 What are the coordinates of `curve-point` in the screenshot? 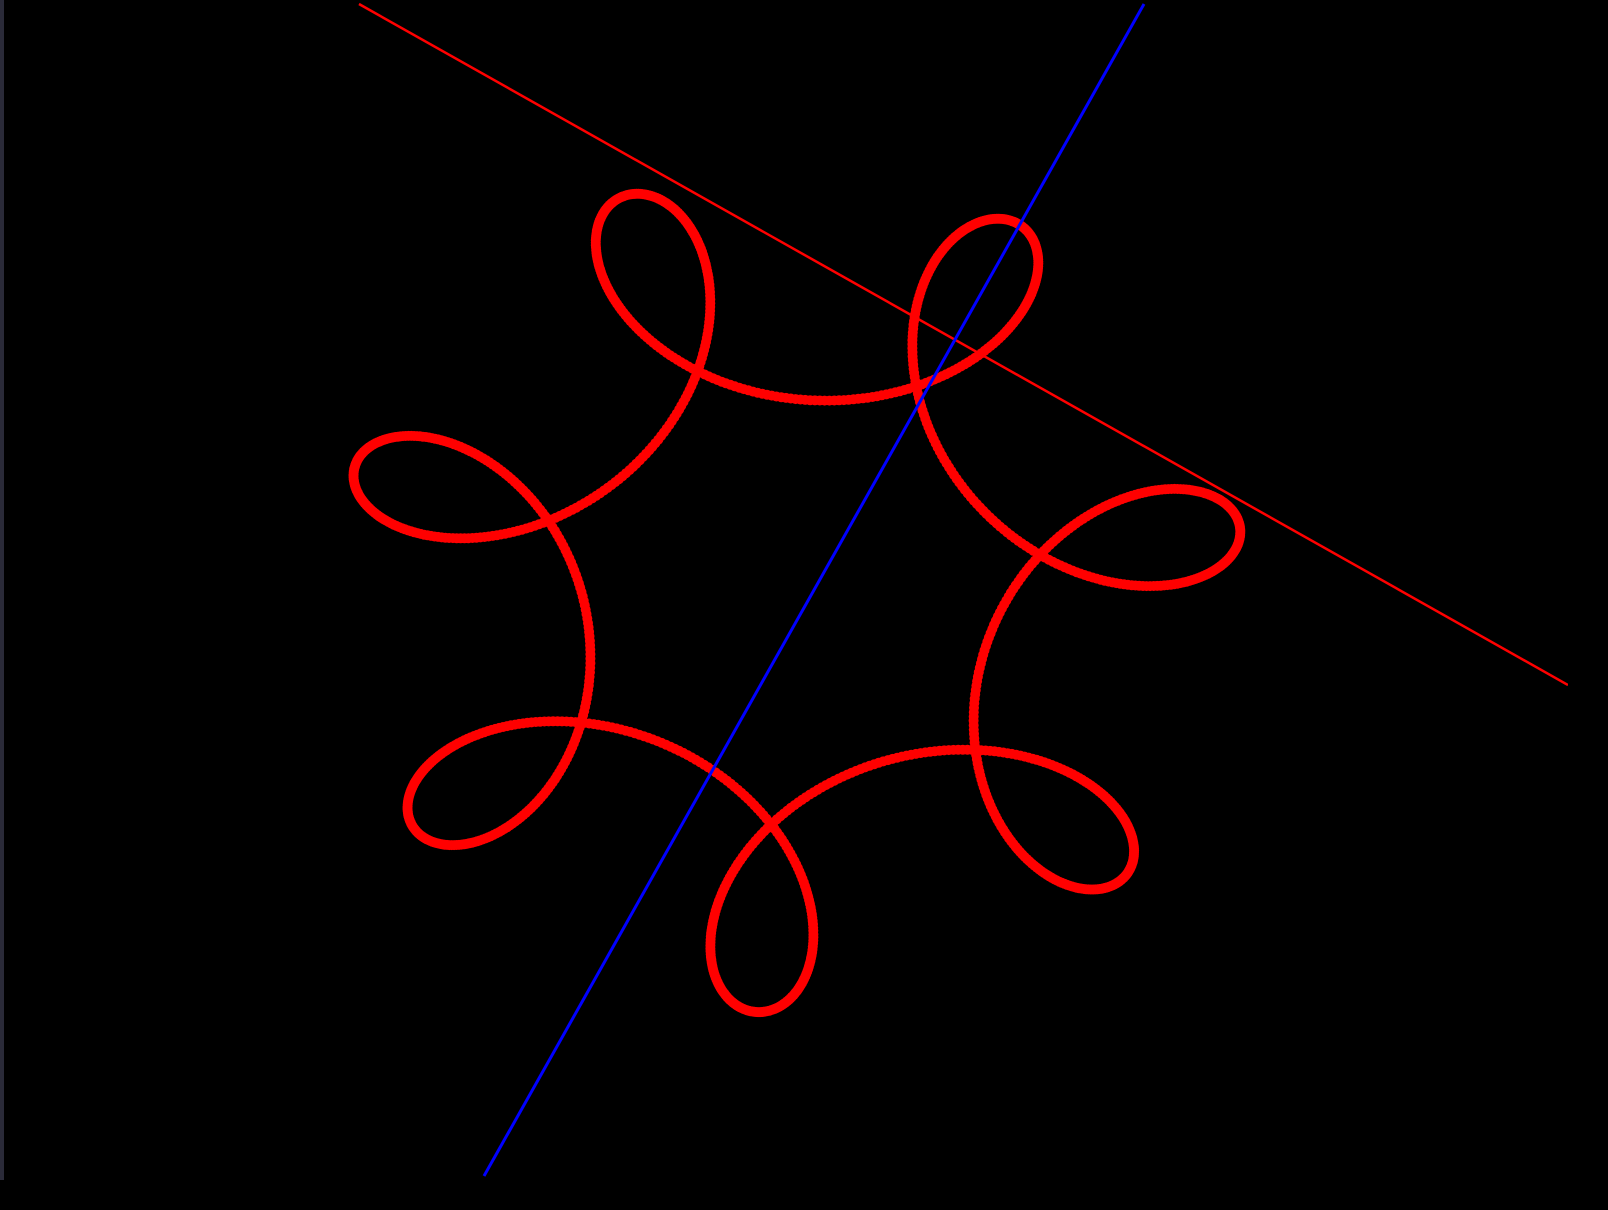 It's located at (1240, 528).